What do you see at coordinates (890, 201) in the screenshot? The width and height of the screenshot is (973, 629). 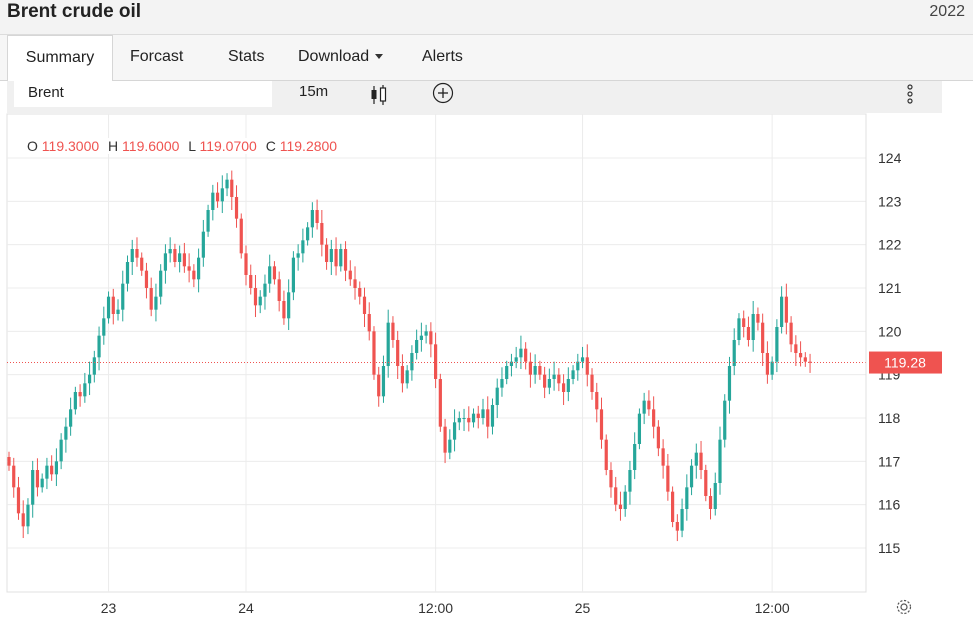 I see `y-tick-label: 123` at bounding box center [890, 201].